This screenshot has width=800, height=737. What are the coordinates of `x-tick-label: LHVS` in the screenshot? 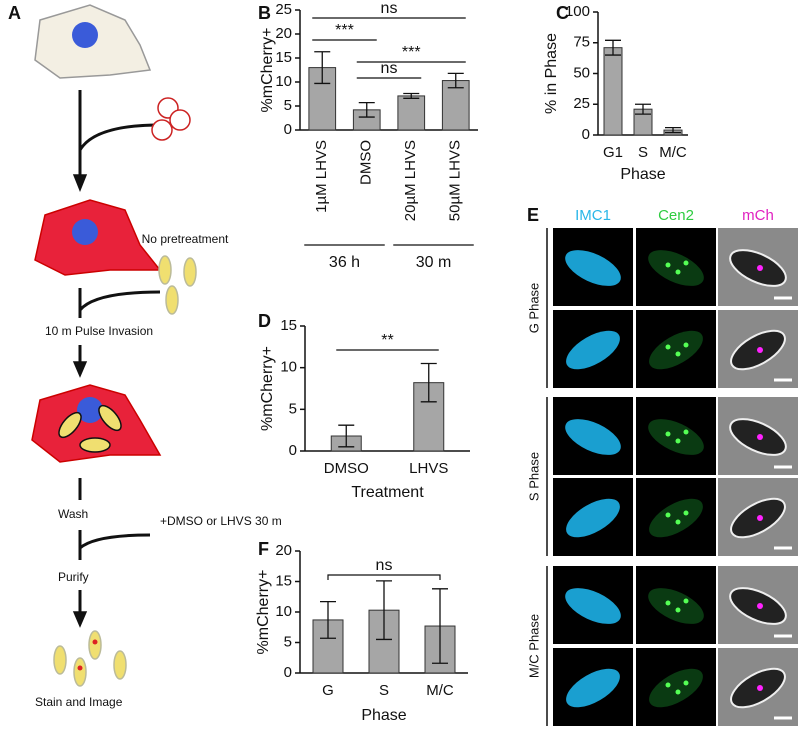 It's located at (428, 468).